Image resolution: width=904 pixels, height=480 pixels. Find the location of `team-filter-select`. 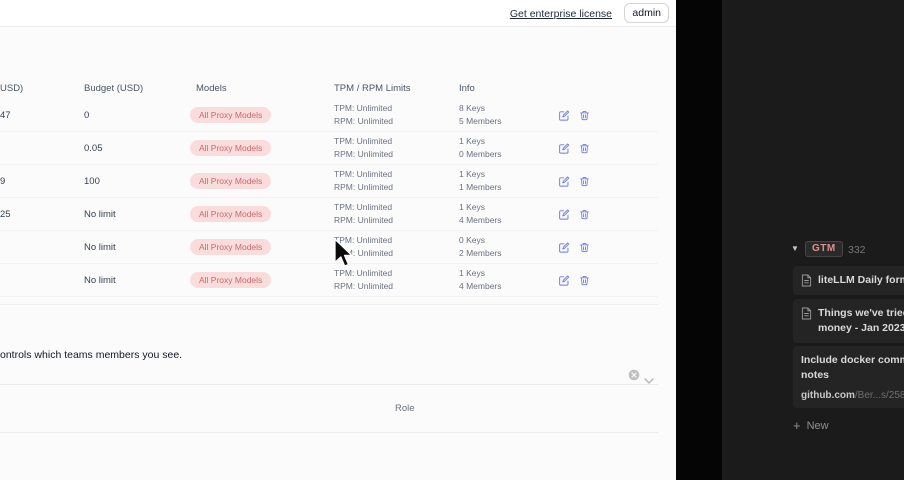

team-filter-select is located at coordinates (329, 374).